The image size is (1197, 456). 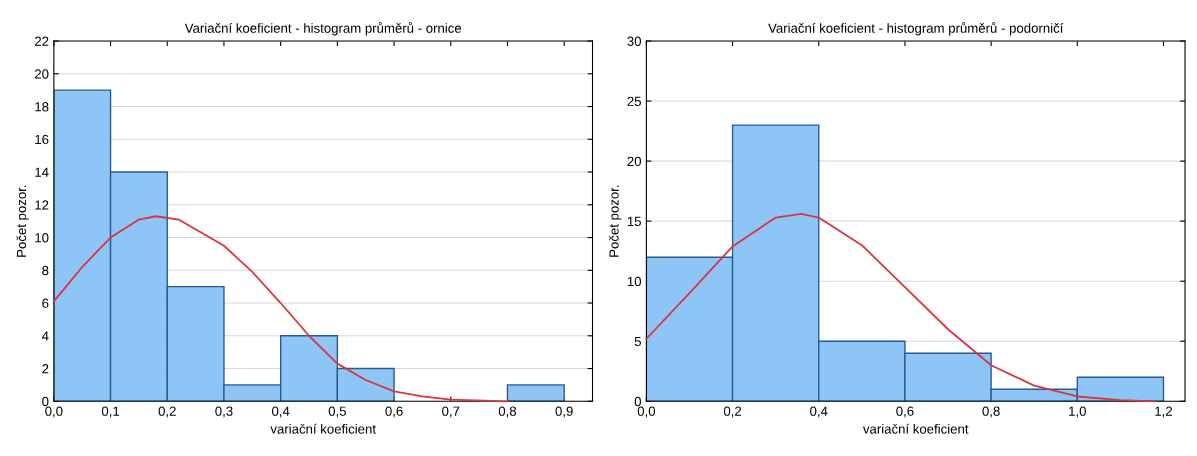 What do you see at coordinates (41, 41) in the screenshot?
I see `y-tick-label: 22` at bounding box center [41, 41].